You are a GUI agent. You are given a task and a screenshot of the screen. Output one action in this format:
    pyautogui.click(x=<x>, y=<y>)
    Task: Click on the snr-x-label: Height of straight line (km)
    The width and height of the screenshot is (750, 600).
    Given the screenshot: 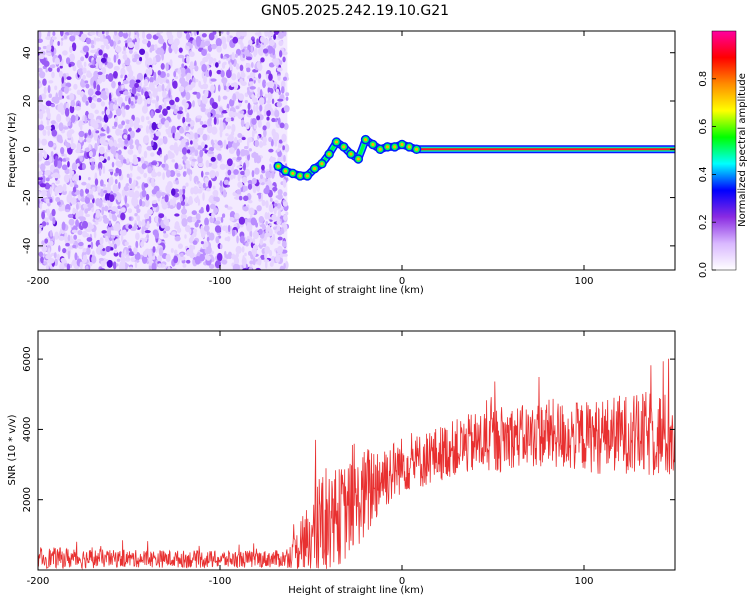 What is the action you would take?
    pyautogui.click(x=356, y=590)
    